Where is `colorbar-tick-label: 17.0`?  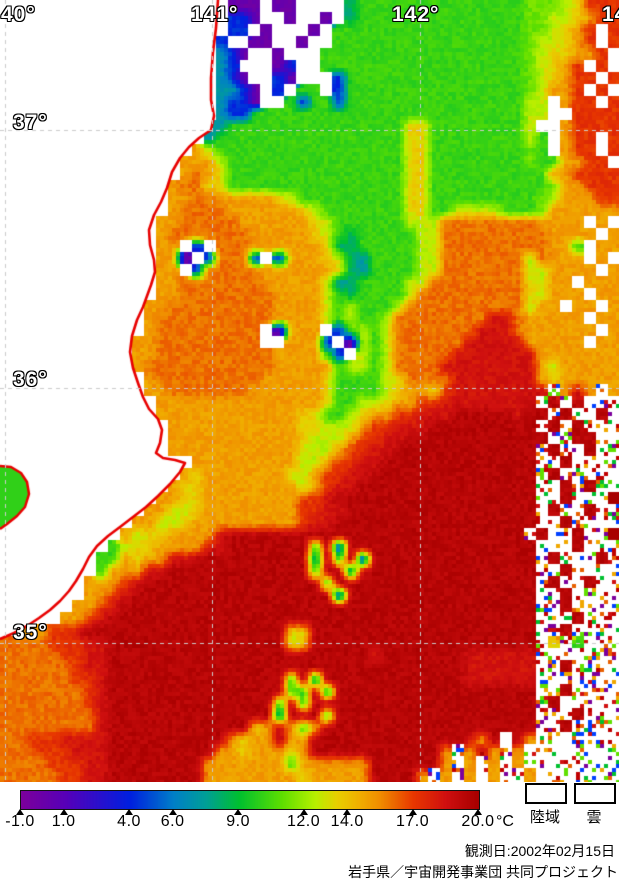 colorbar-tick-label: 17.0 is located at coordinates (412, 821).